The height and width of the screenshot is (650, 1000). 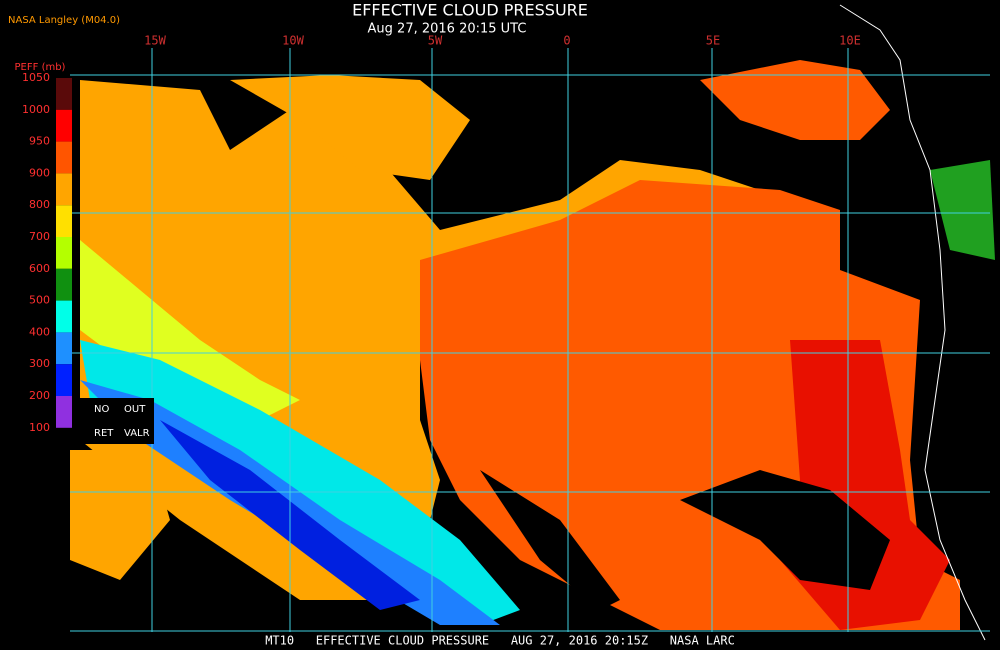 I want to click on cloud-mid, so click(x=120, y=515).